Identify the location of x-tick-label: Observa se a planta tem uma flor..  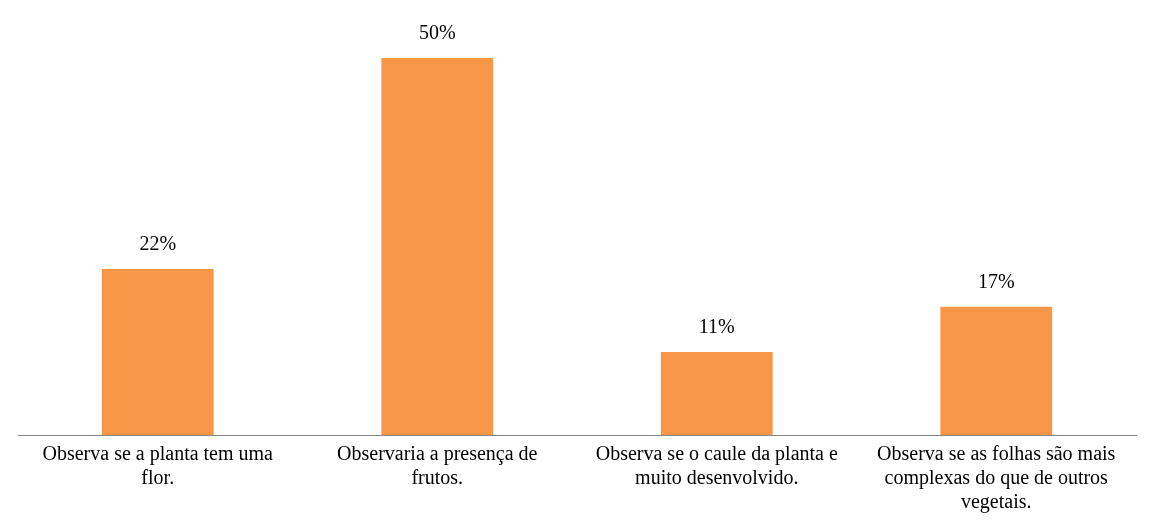
(158, 465).